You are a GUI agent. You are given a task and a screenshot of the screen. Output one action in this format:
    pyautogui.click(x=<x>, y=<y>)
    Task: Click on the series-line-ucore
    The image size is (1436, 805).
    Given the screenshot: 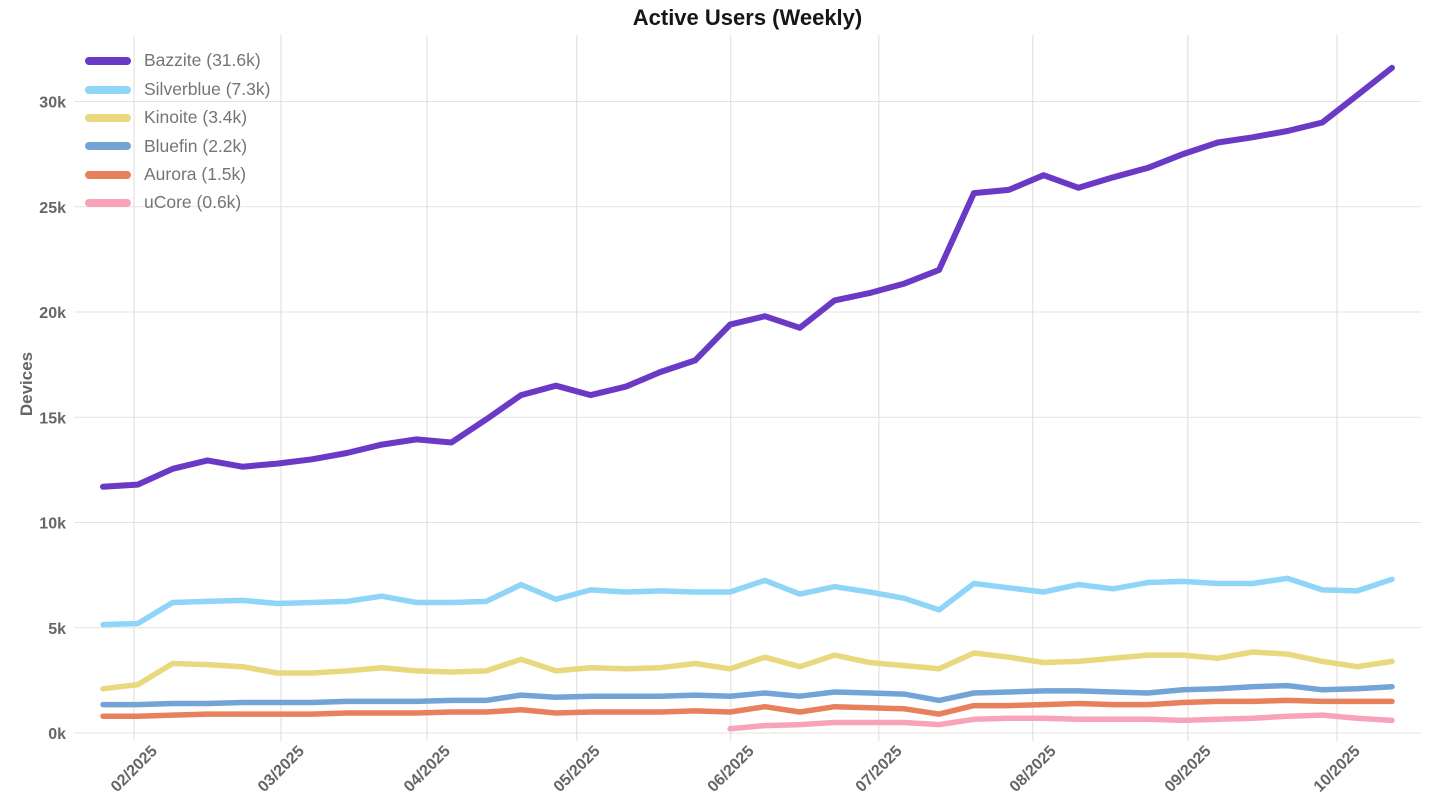 What is the action you would take?
    pyautogui.click(x=1061, y=722)
    